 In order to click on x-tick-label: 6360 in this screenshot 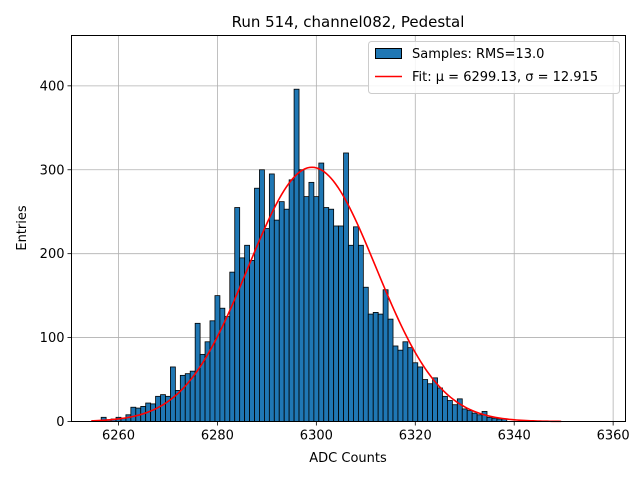, I will do `click(613, 436)`.